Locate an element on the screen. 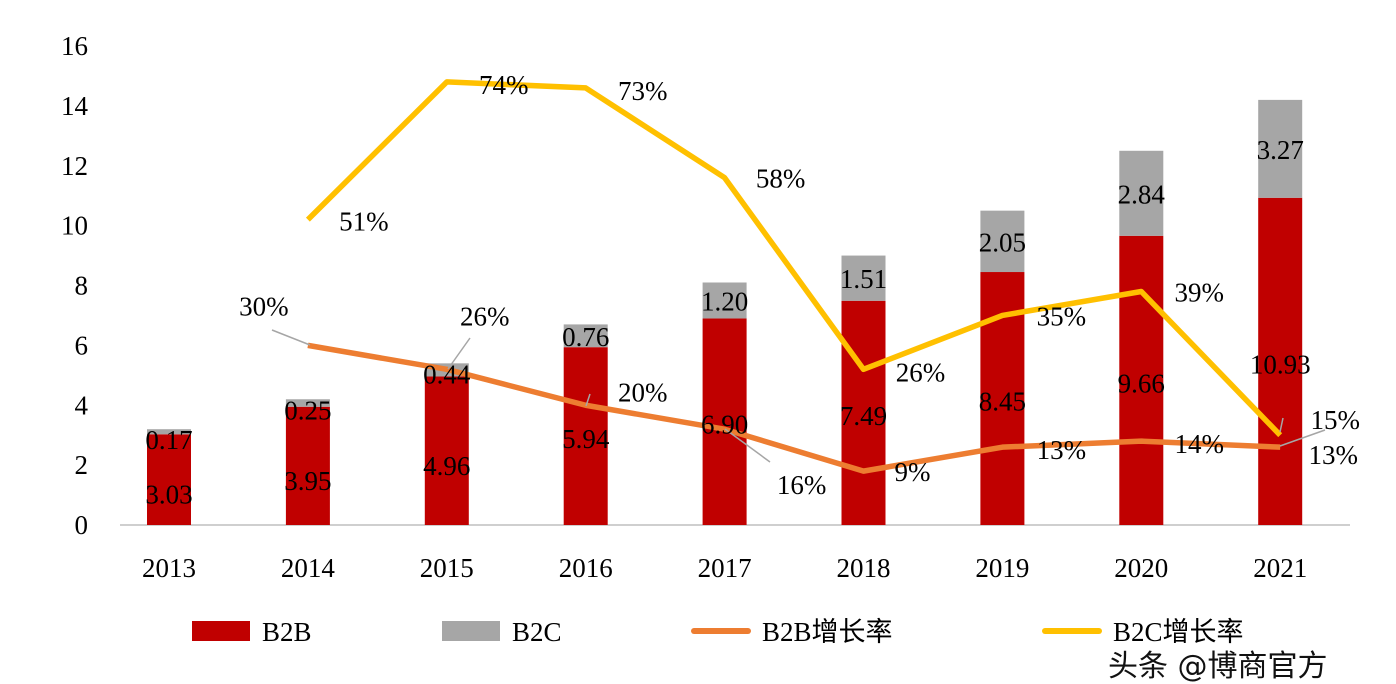 This screenshot has height=684, width=1396. y-tick-label: 16 is located at coordinates (74, 46).